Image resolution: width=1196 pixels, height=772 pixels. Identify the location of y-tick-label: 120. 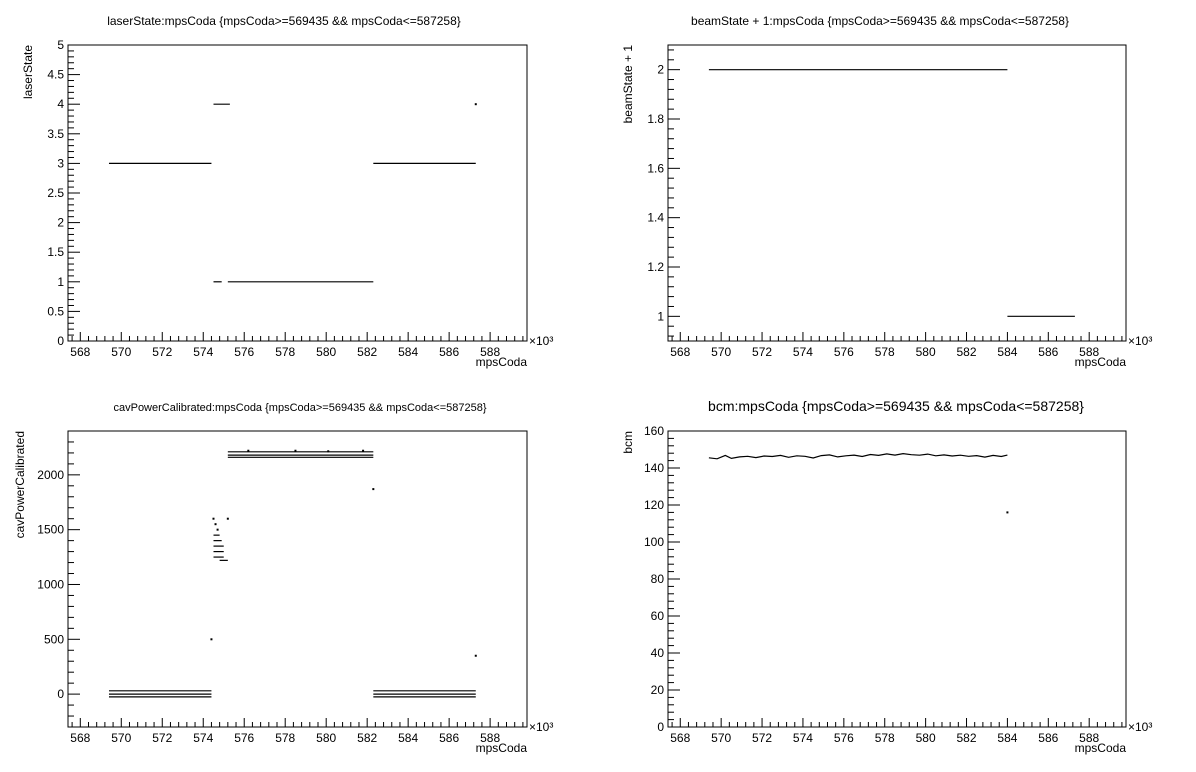
(654, 505).